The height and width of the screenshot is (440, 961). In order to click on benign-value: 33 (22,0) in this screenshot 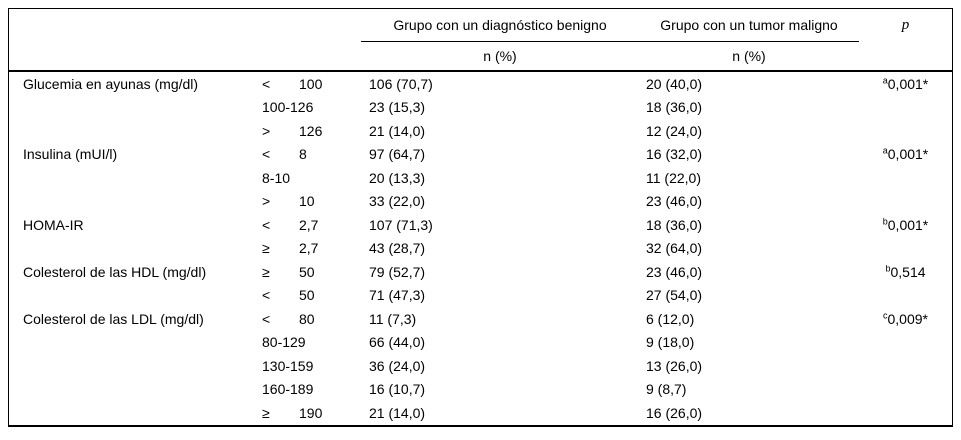, I will do `click(397, 201)`.